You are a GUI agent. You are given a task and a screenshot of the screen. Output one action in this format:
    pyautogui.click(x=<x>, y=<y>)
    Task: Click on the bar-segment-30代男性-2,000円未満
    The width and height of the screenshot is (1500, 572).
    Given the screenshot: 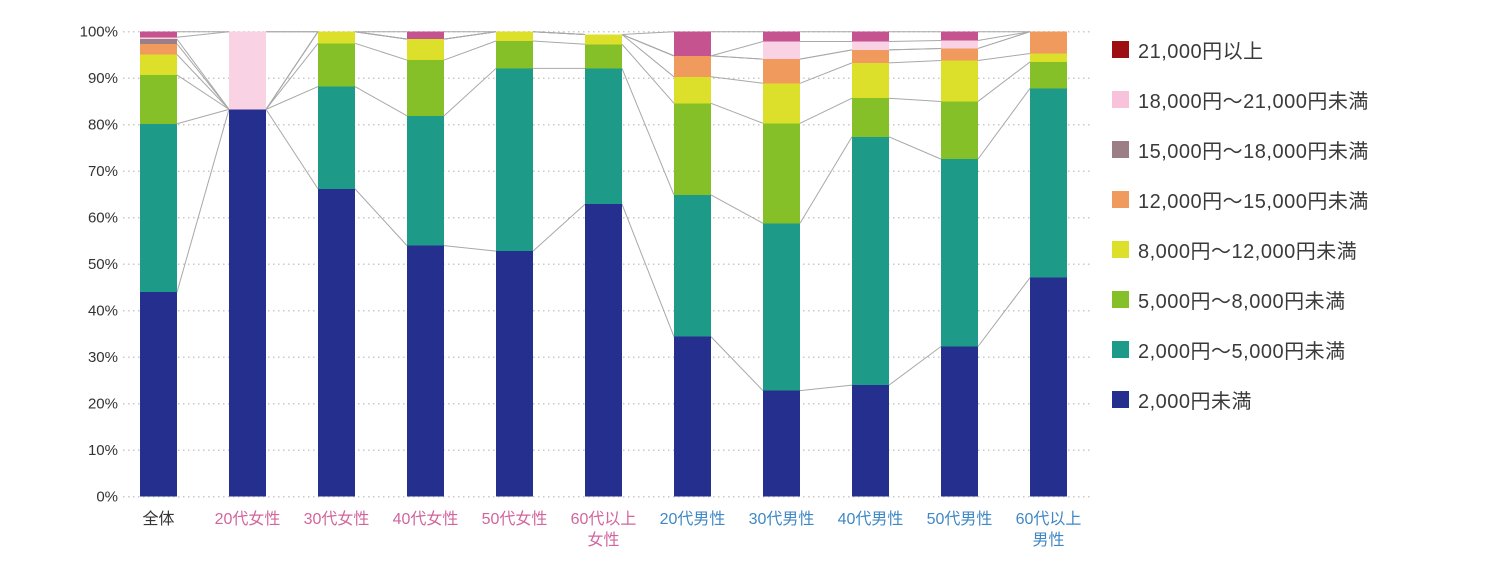 What is the action you would take?
    pyautogui.click(x=781, y=443)
    